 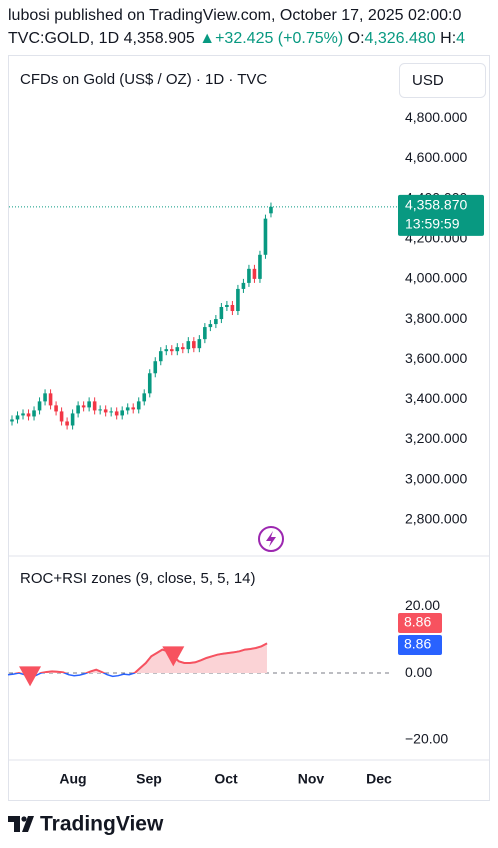 I want to click on y-tick-label: 20.00, so click(x=422, y=605).